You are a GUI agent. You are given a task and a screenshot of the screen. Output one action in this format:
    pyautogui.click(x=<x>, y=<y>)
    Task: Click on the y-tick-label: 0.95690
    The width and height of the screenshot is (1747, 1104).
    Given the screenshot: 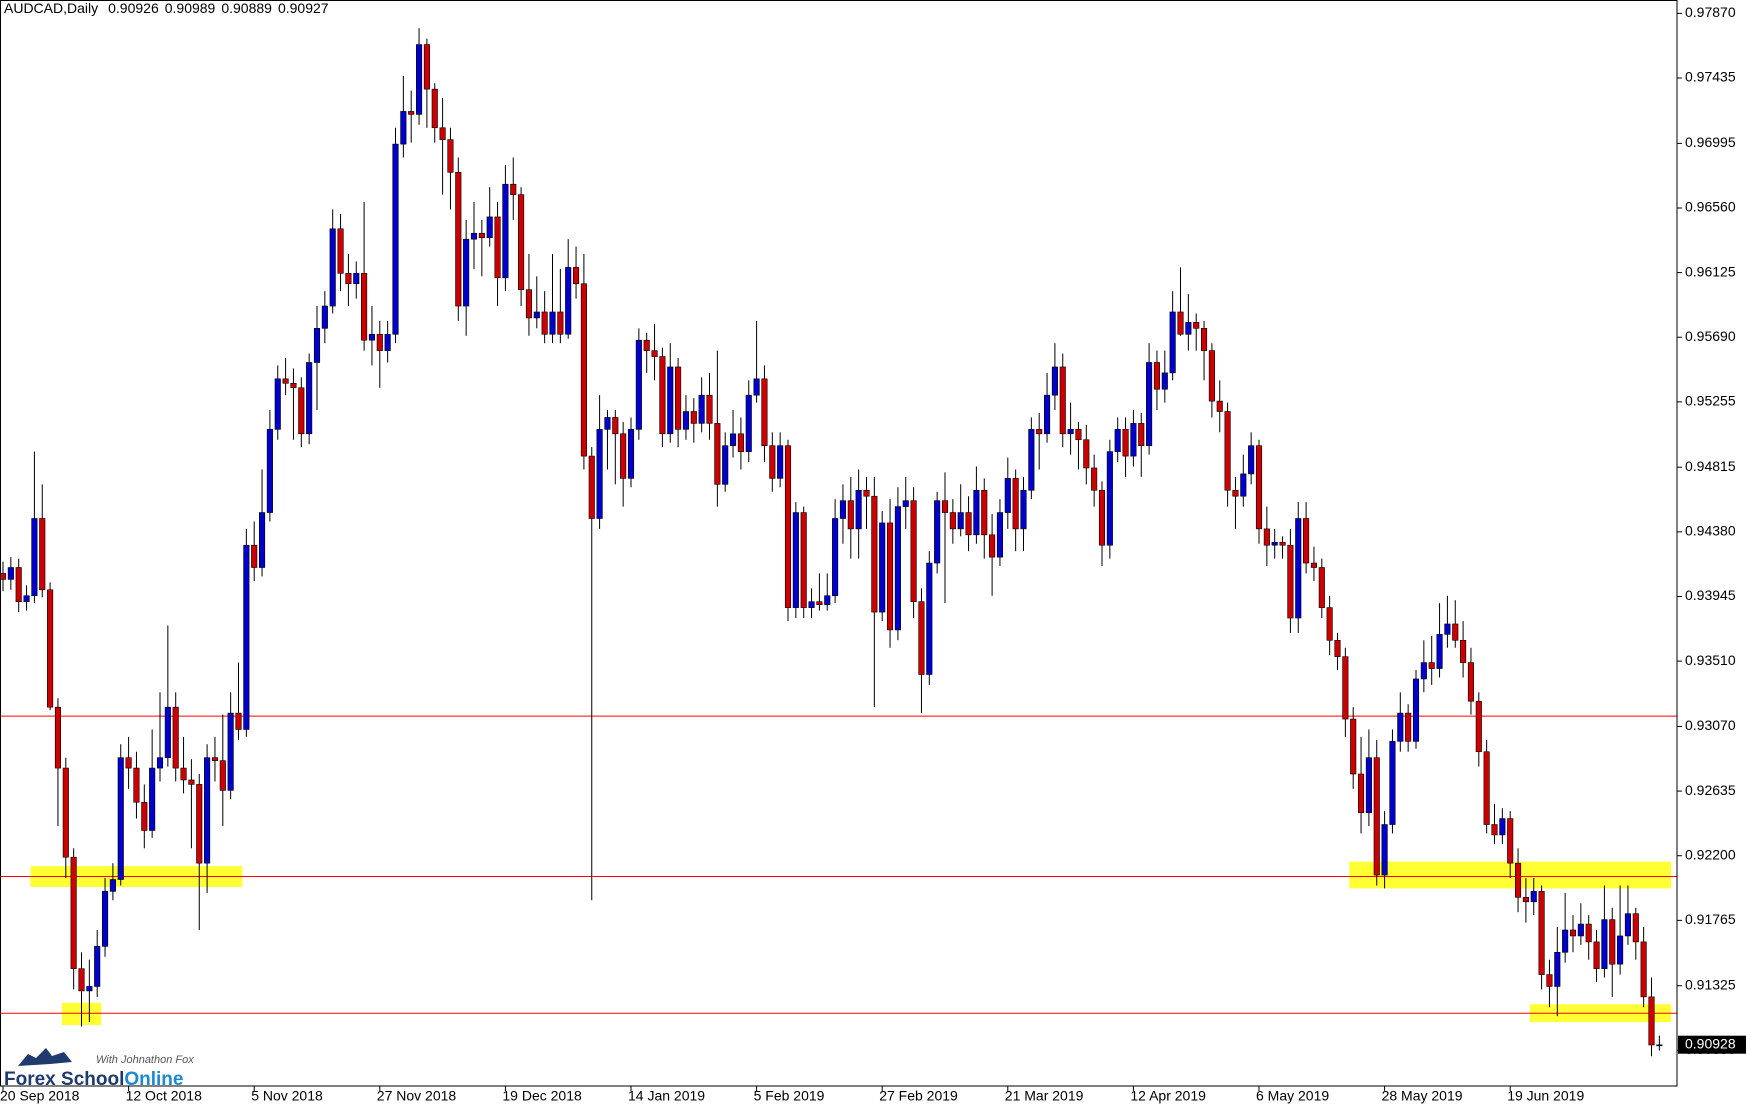 What is the action you would take?
    pyautogui.click(x=1710, y=336)
    